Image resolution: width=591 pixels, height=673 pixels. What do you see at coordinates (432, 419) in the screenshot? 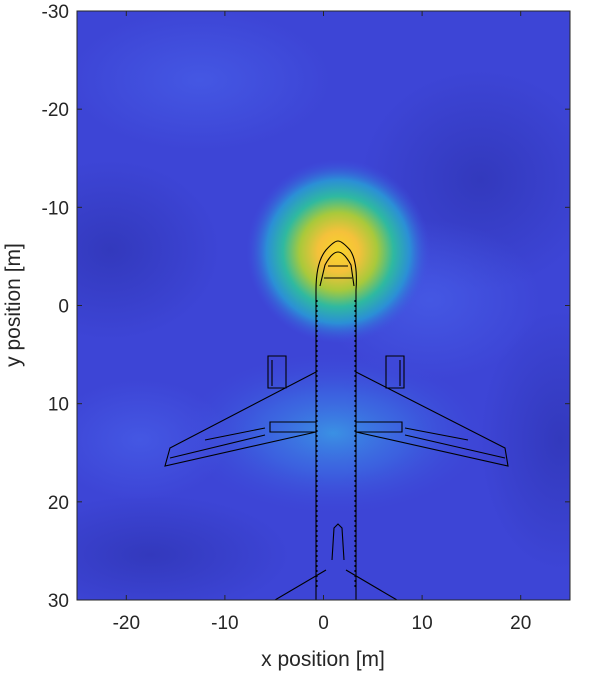
I see `aircraft-right-wing` at bounding box center [432, 419].